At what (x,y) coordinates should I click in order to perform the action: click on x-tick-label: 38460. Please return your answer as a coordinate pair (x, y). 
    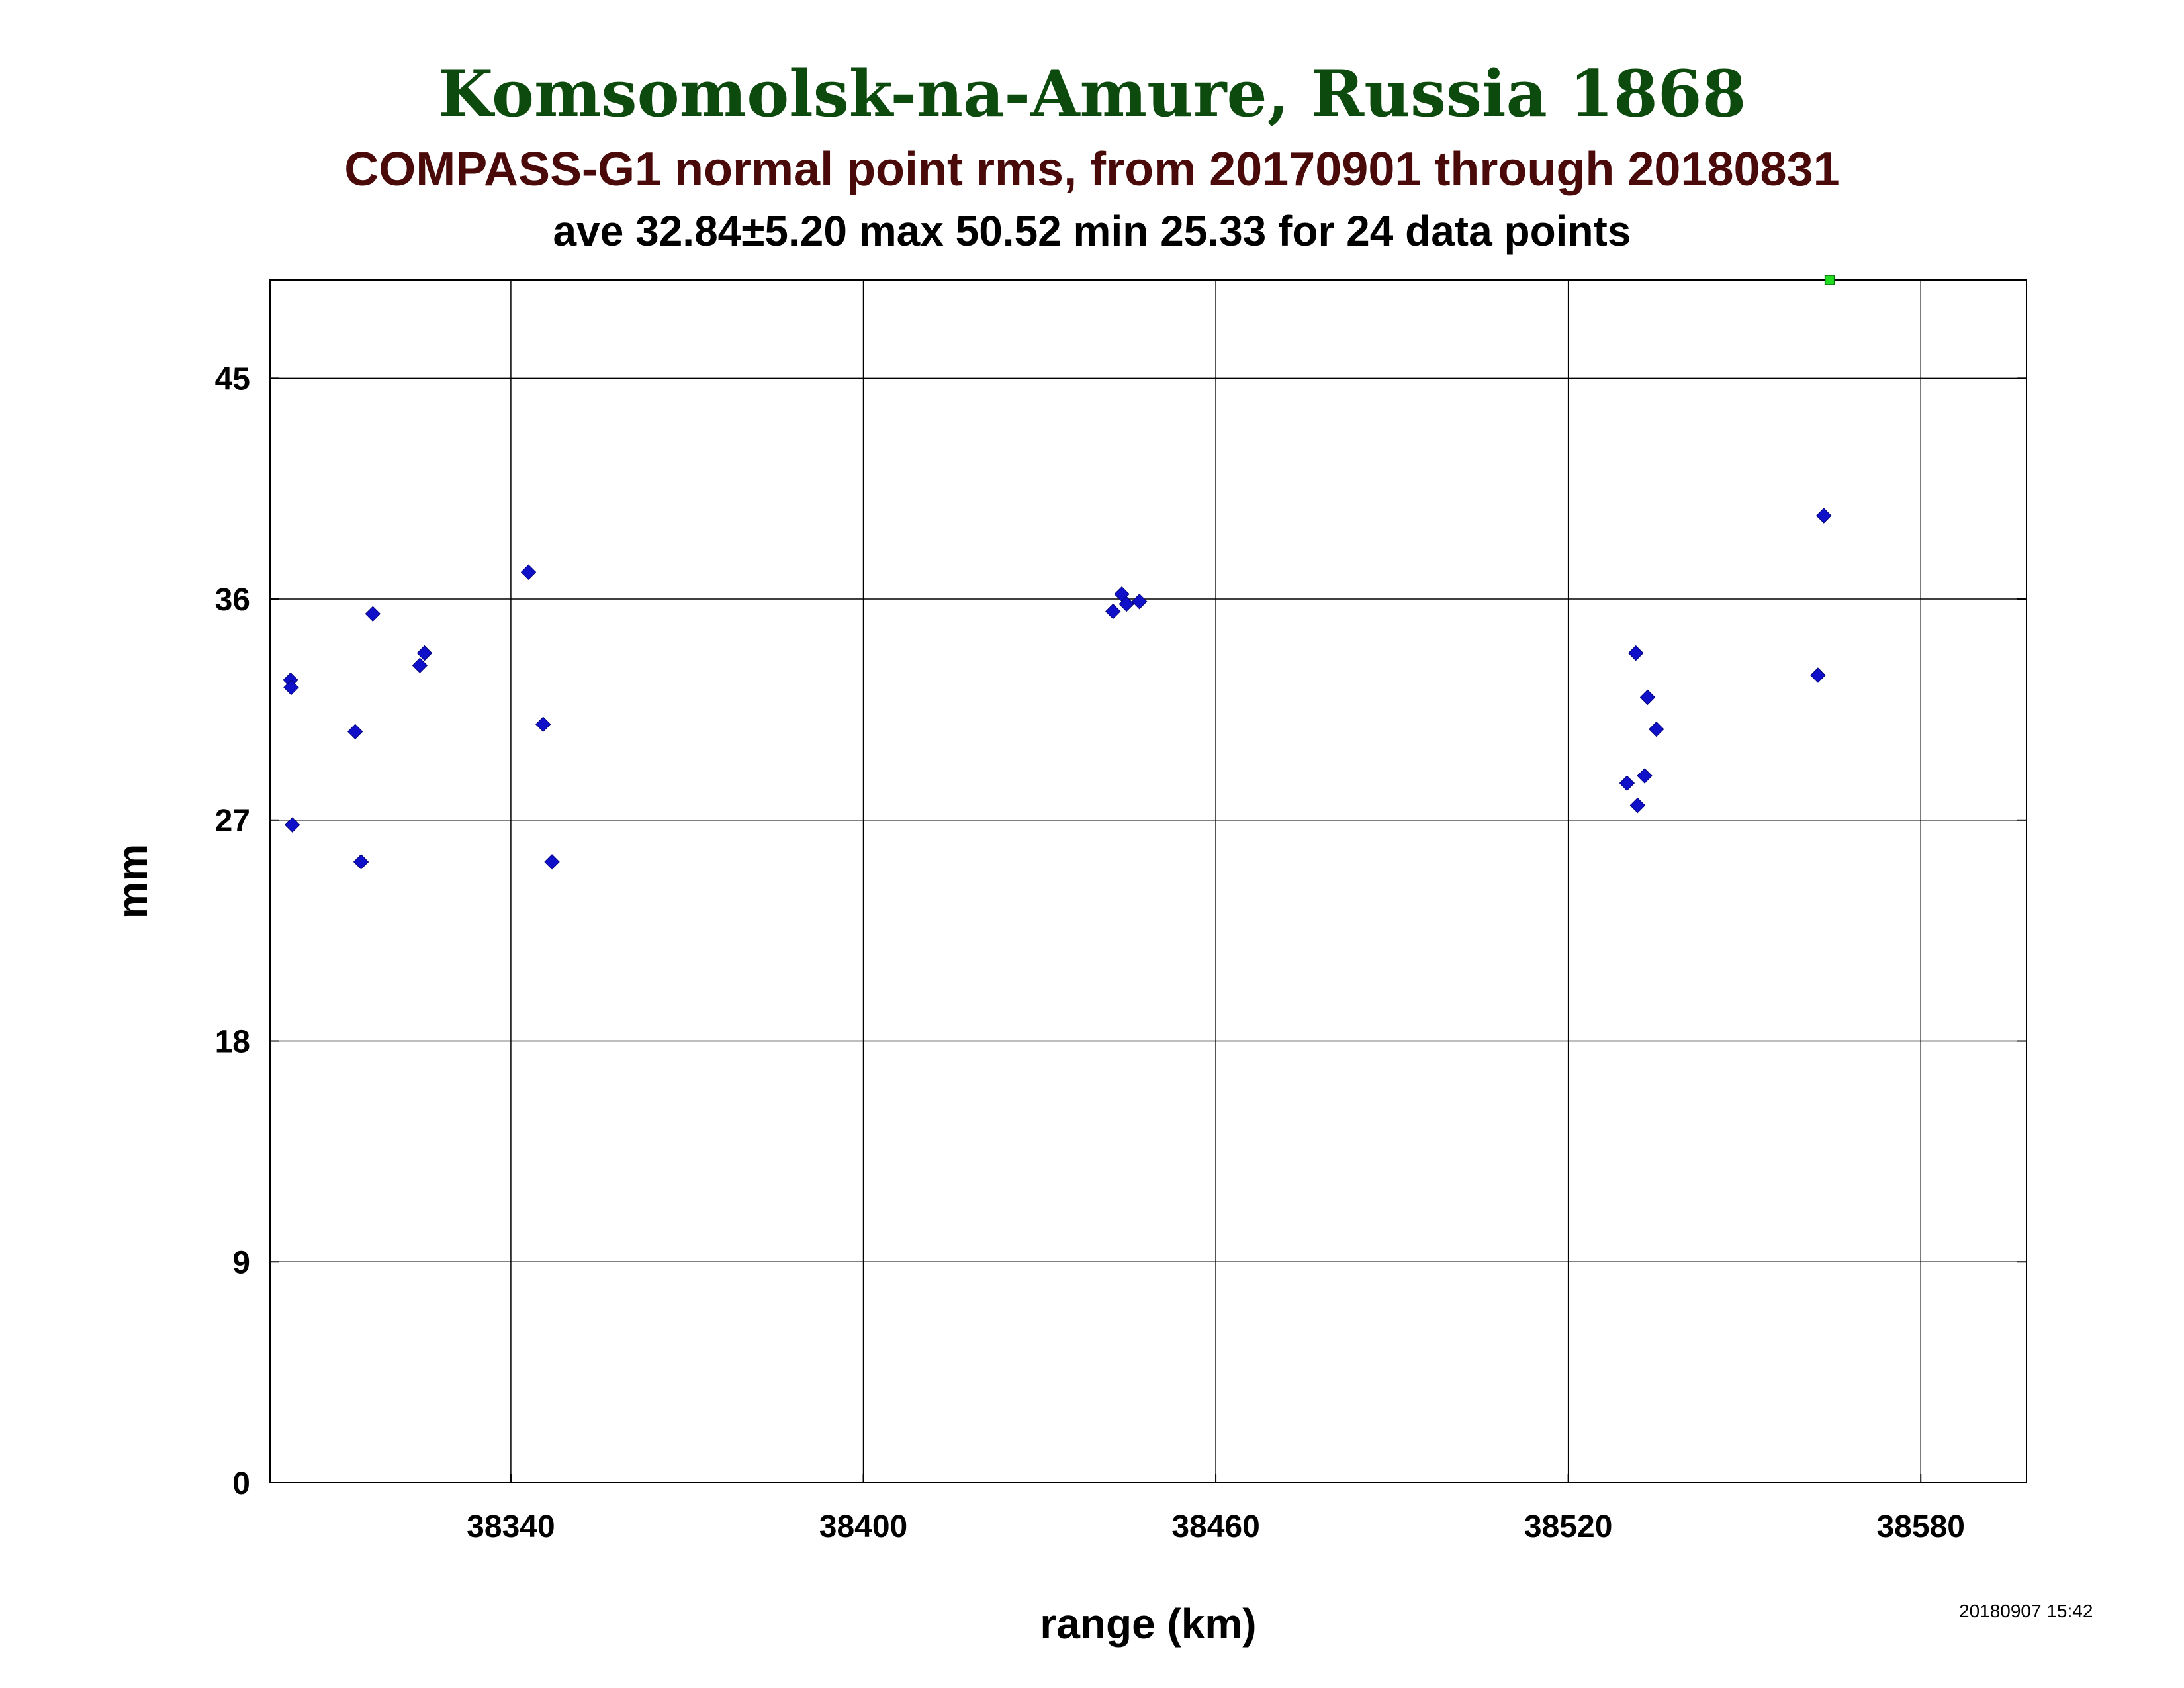
    Looking at the image, I should click on (1215, 1526).